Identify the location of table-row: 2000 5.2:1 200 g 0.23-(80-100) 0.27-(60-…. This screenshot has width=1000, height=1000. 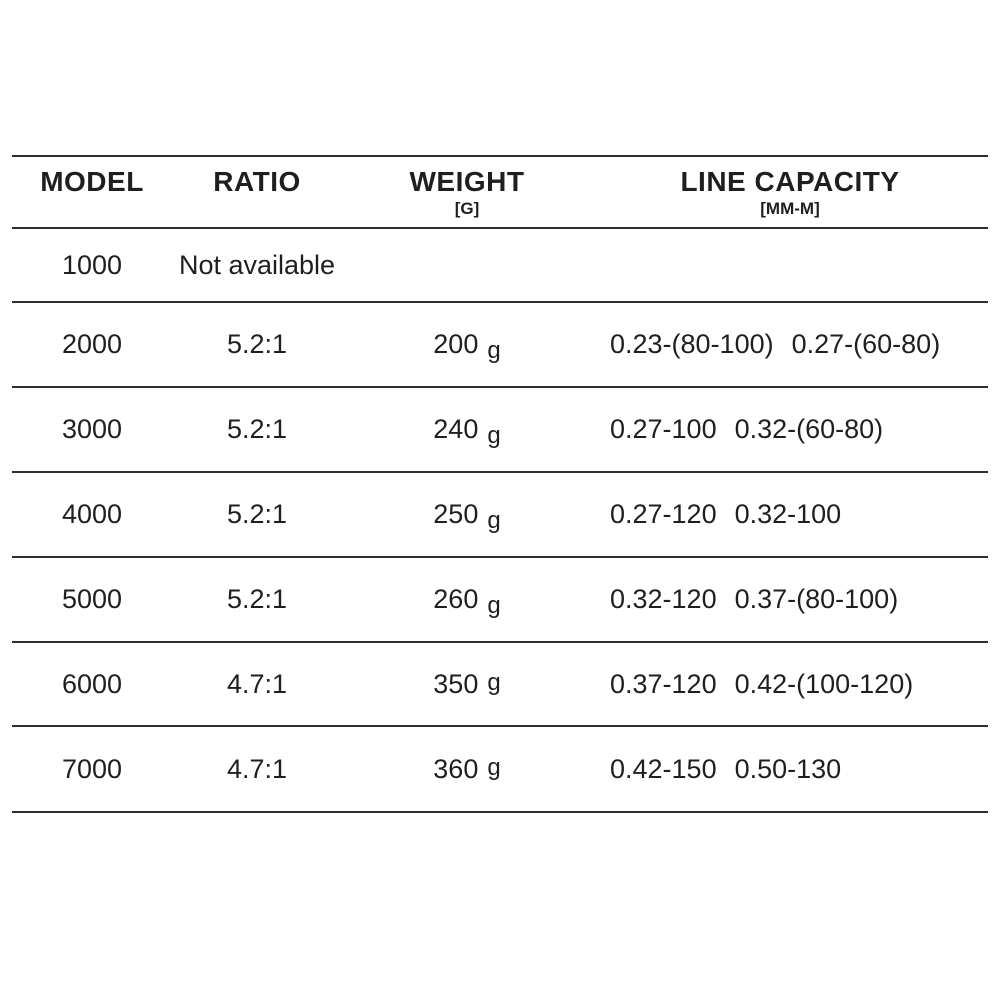
(500, 345).